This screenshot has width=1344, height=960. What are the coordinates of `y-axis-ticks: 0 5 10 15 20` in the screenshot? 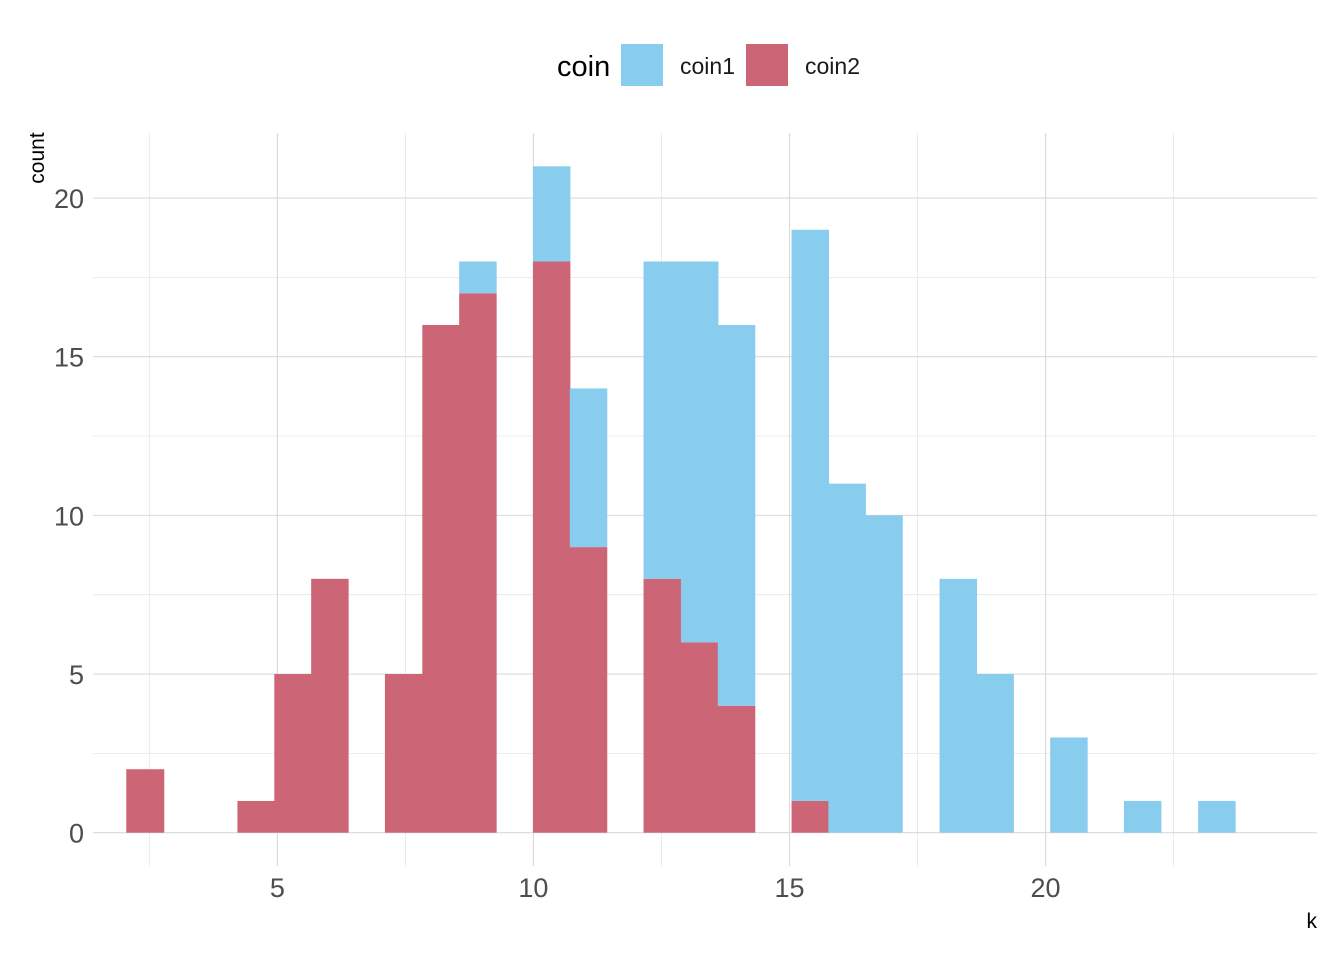 It's located at (69, 516).